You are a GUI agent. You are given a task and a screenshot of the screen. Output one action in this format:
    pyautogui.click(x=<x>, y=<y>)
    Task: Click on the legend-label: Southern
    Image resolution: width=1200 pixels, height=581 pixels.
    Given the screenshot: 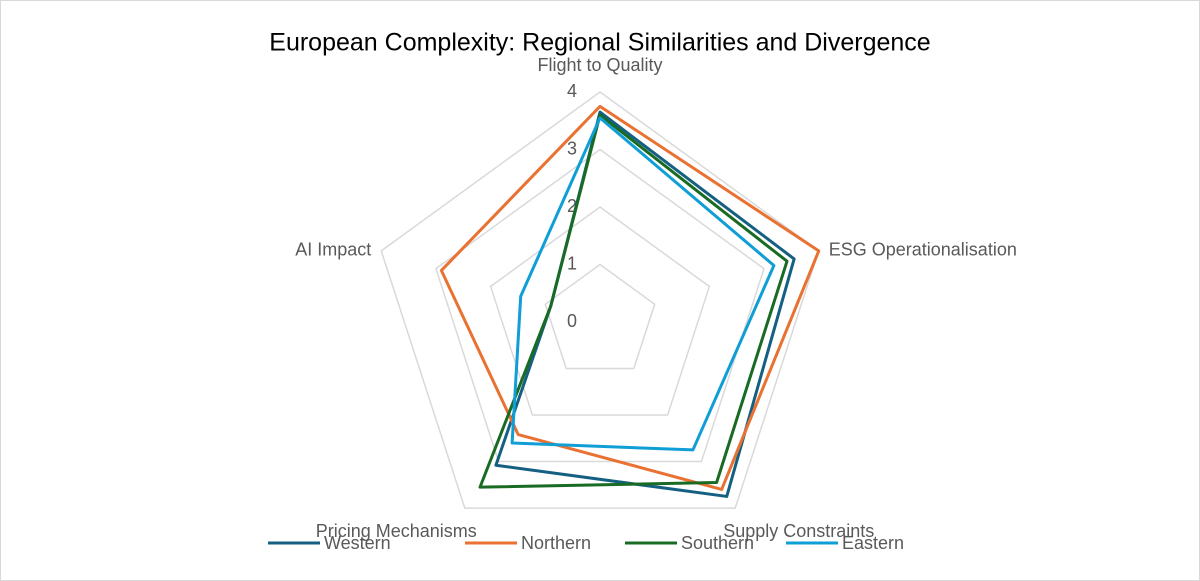 What is the action you would take?
    pyautogui.click(x=717, y=543)
    